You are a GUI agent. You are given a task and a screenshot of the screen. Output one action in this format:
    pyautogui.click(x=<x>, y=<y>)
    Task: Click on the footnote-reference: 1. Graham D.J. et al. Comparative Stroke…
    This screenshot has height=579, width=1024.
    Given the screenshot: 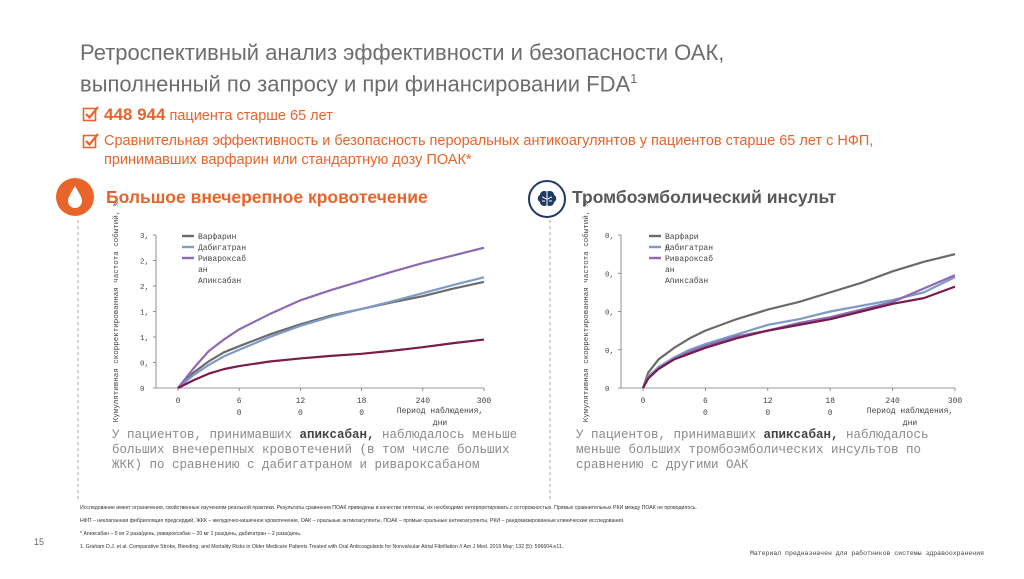 What is the action you would take?
    pyautogui.click(x=322, y=547)
    